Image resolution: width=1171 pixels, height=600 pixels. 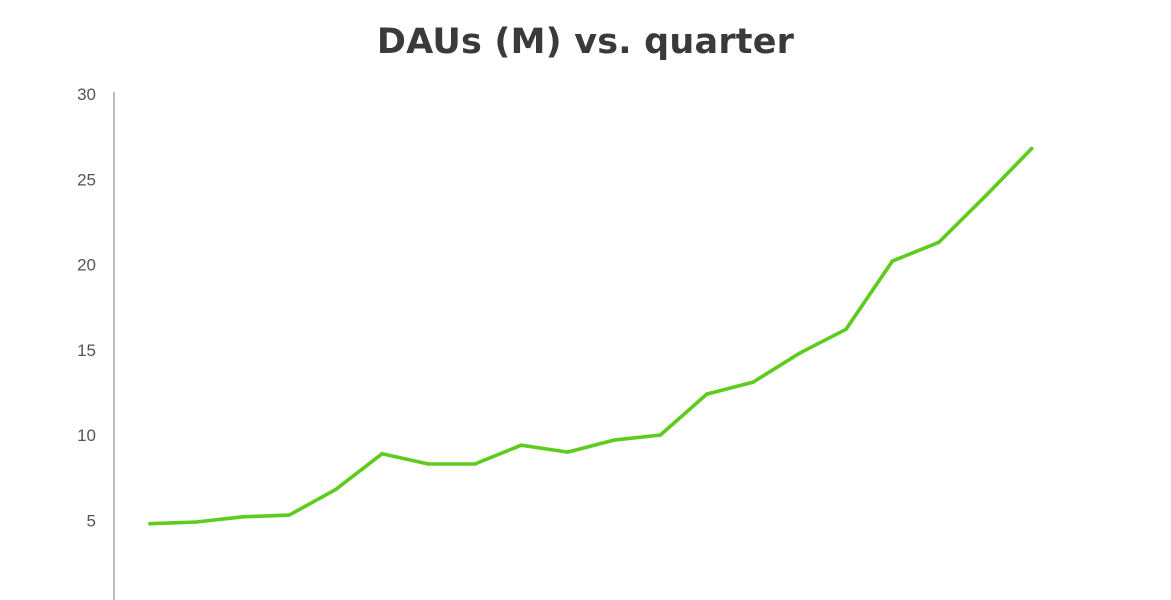 I want to click on y-tick-label: 10, so click(x=86, y=435).